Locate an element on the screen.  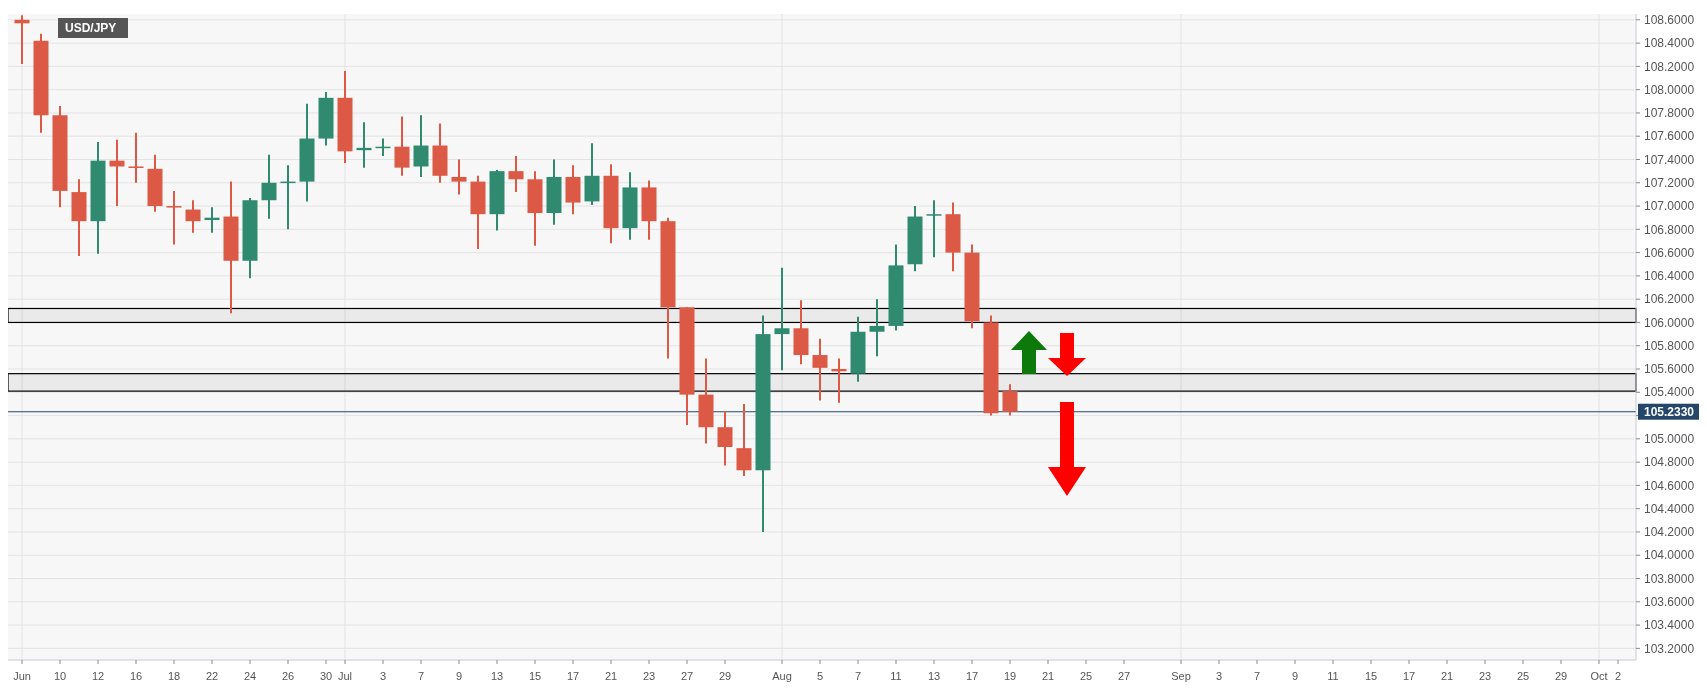
x-tick-label: 16 is located at coordinates (136, 676).